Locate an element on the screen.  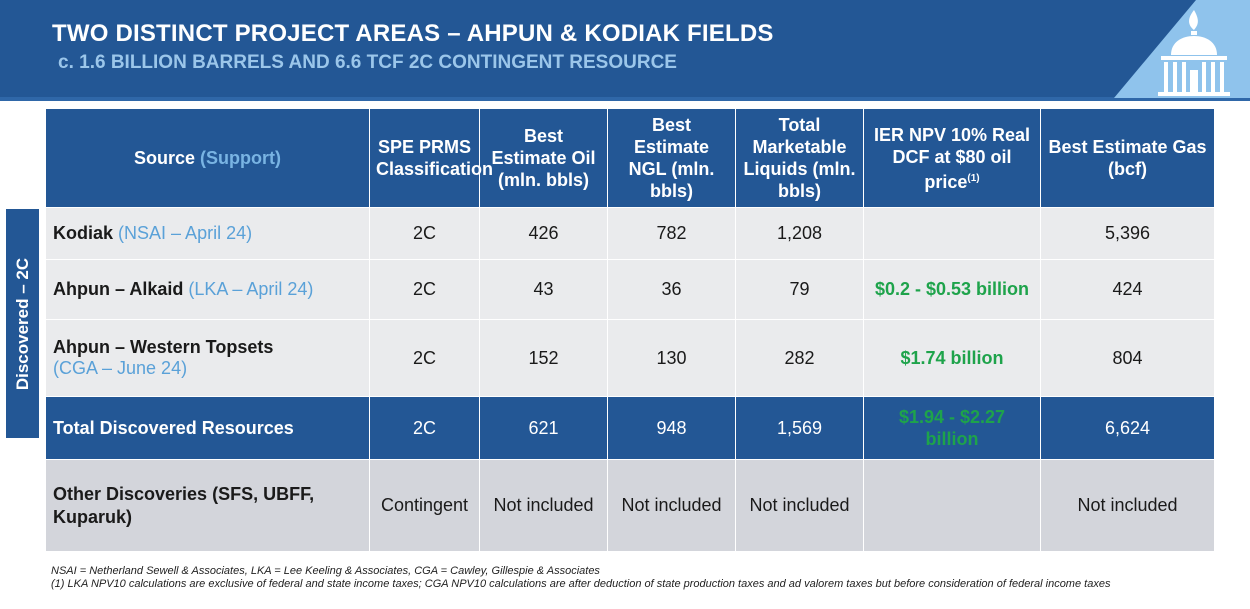
side-label-text: Discovered – 2C is located at coordinates (22, 323).